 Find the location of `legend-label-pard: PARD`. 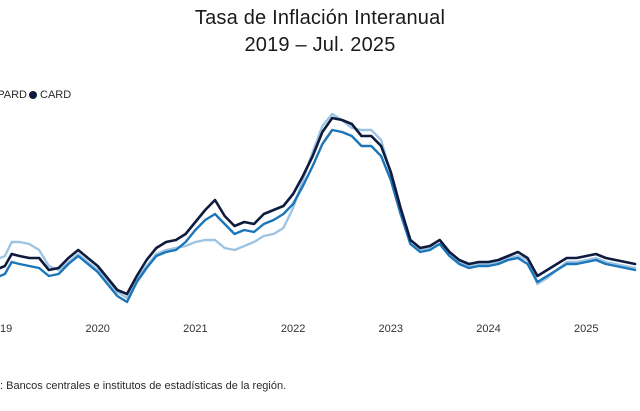

legend-label-pard: PARD is located at coordinates (13, 95).